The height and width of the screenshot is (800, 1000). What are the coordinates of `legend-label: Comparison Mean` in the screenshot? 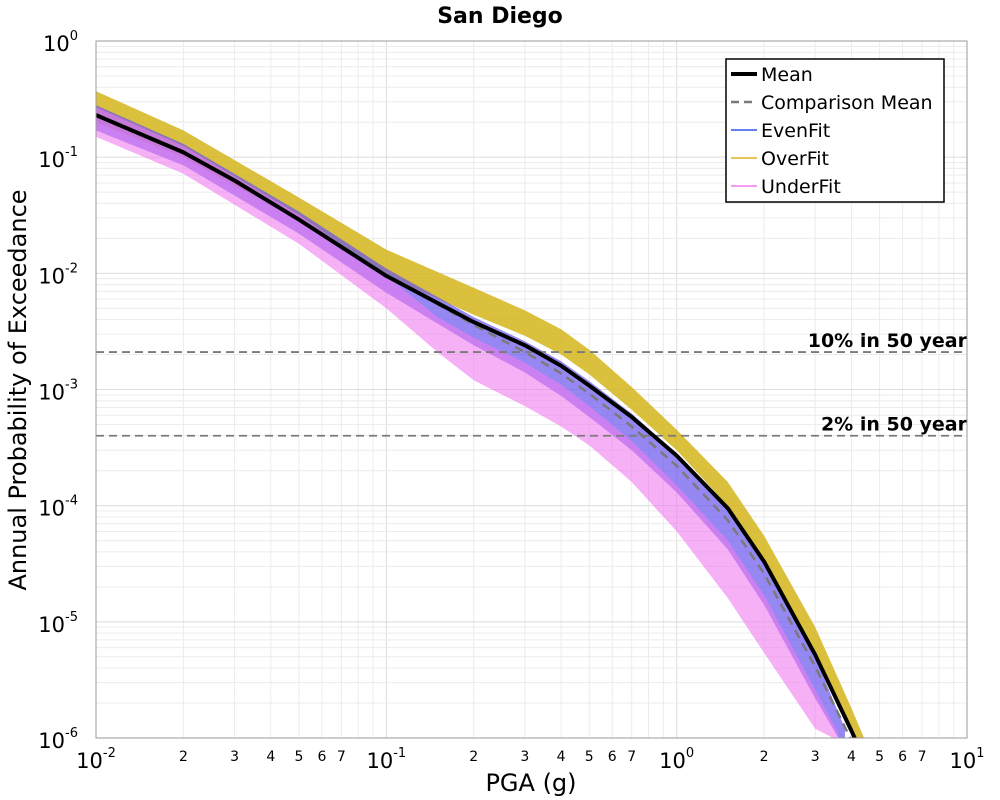 It's located at (847, 103).